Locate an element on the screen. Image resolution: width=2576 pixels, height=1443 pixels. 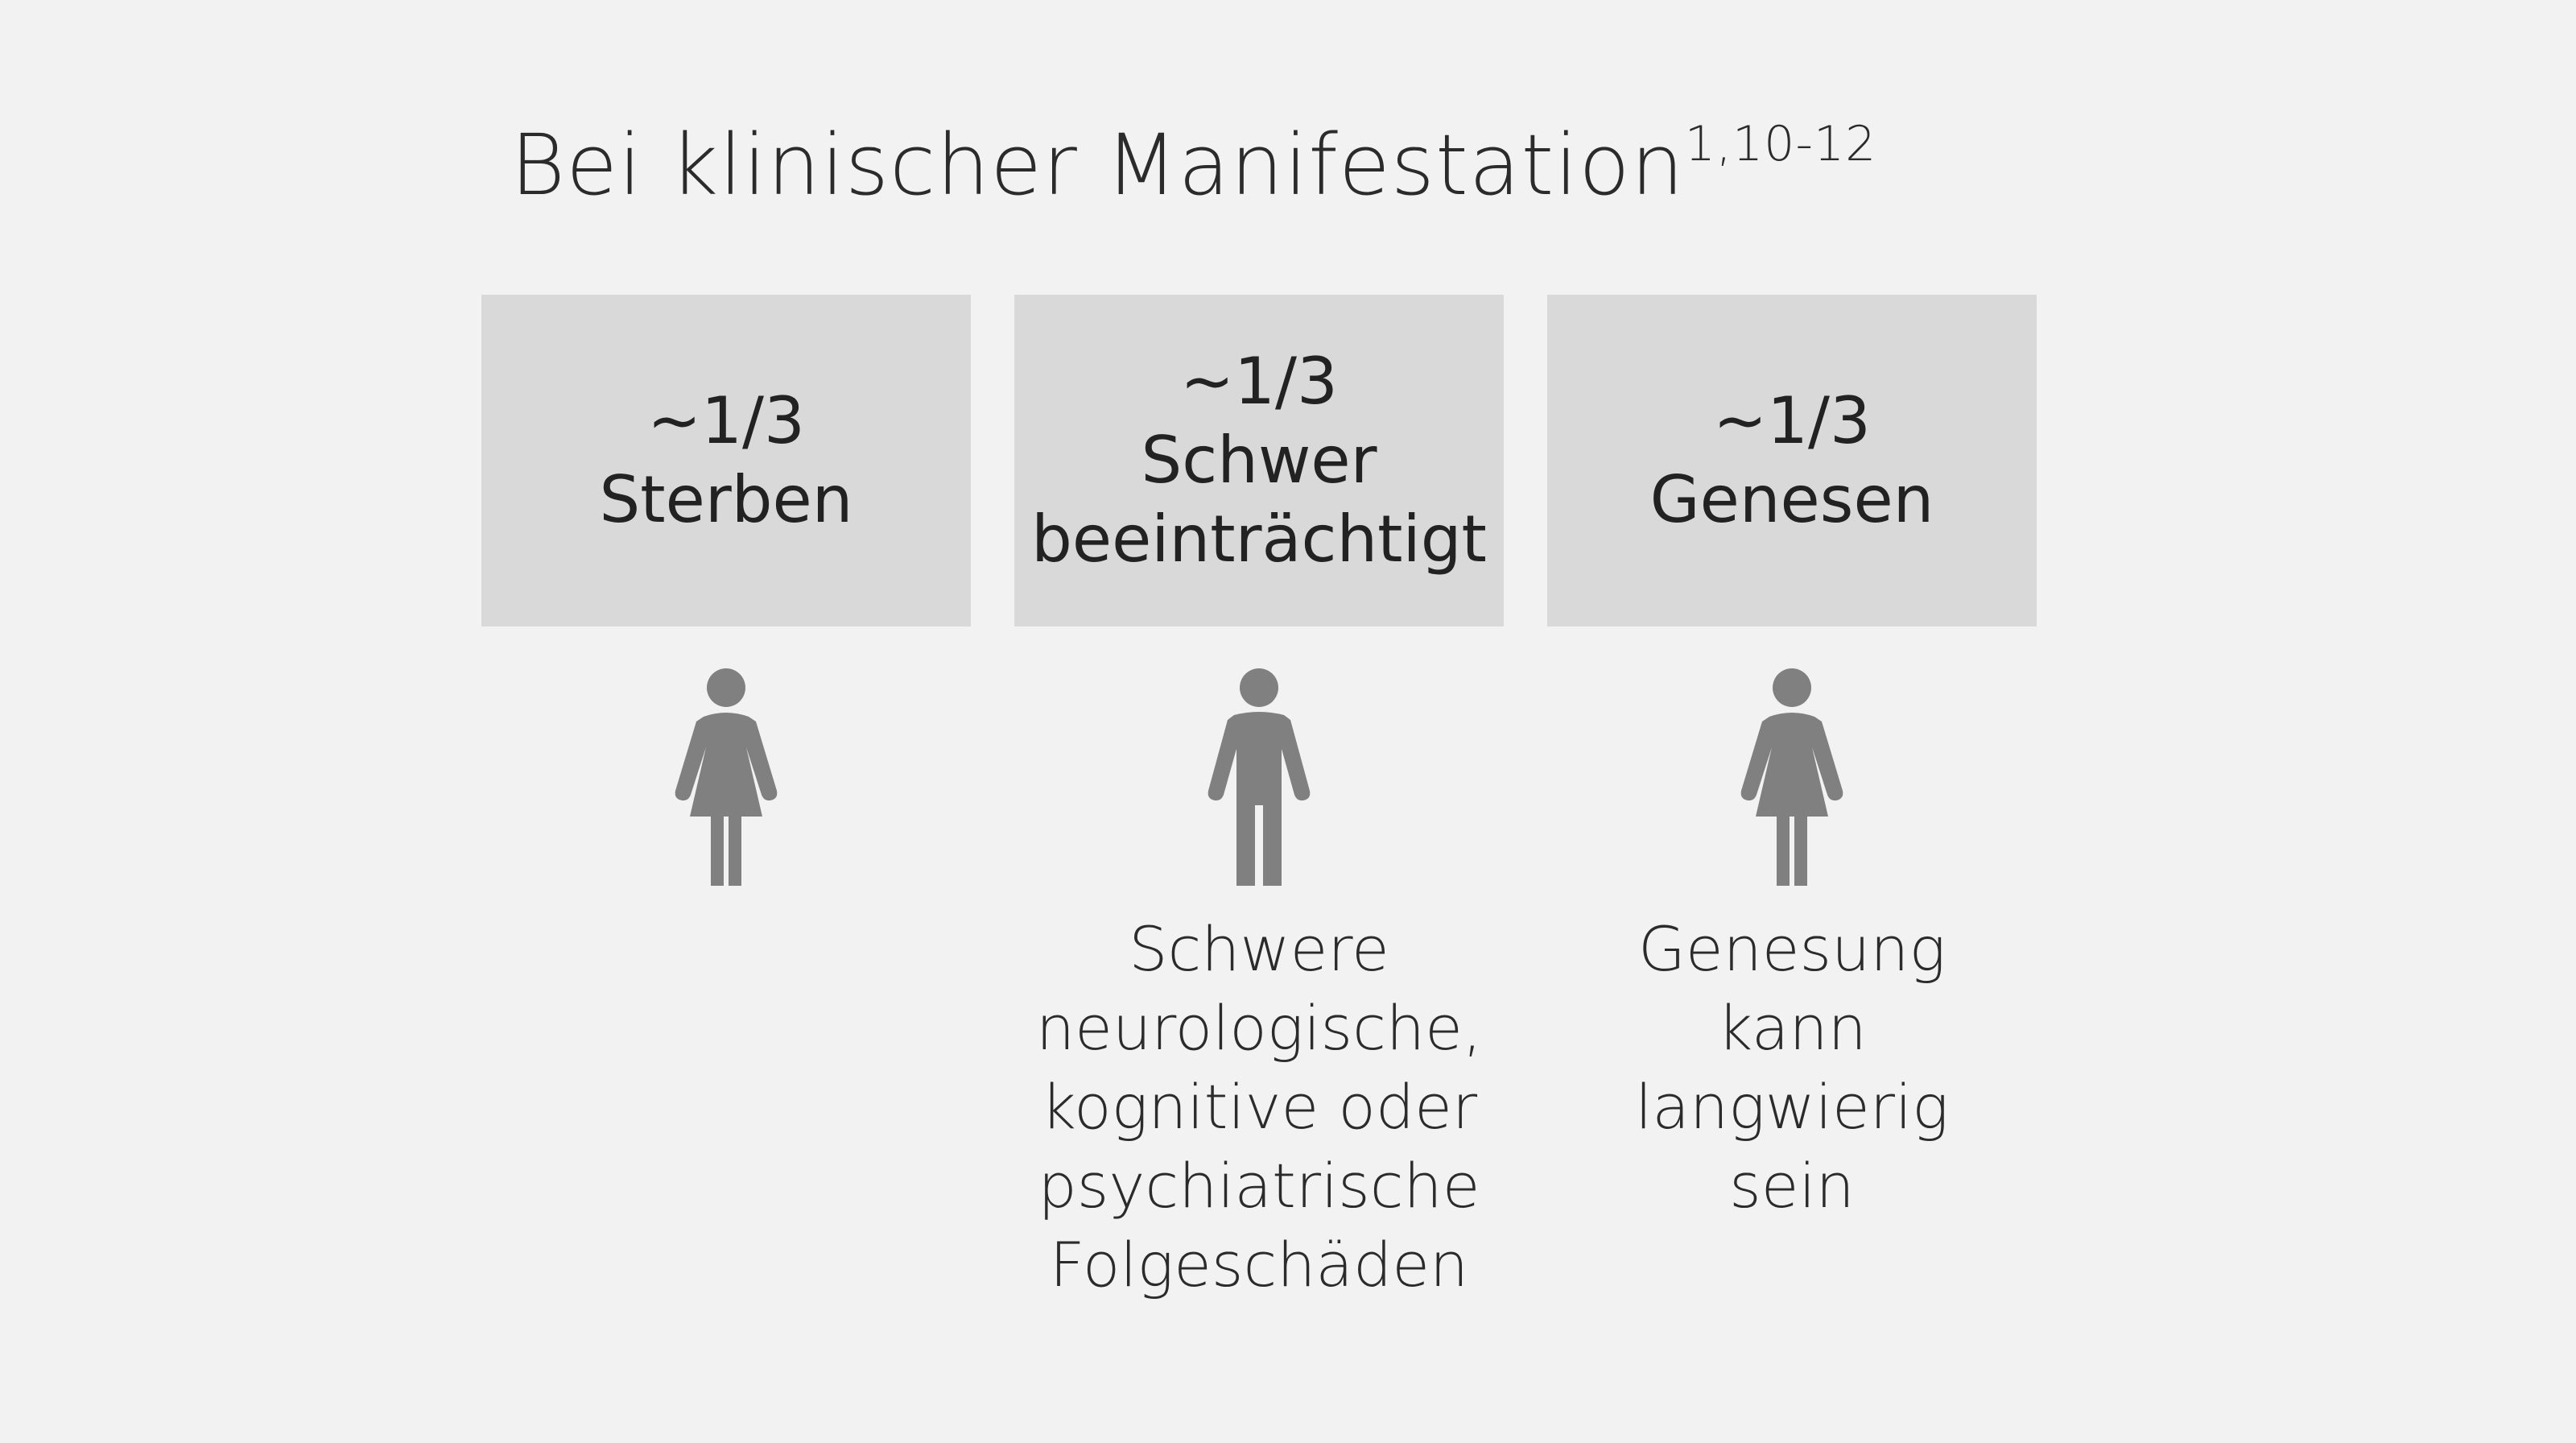
page-title: Bei klinischer Manifestation1,10-12 is located at coordinates (1193, 165).